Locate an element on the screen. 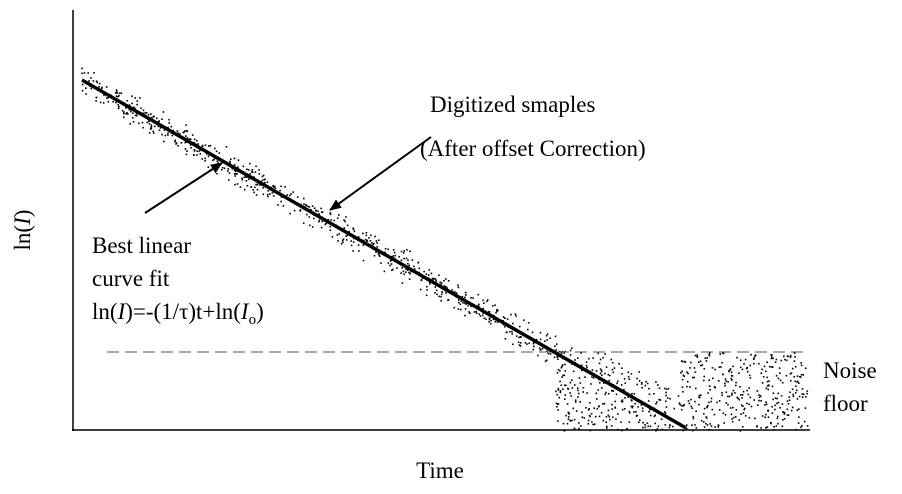  eq-part: ) is located at coordinates (260, 311).